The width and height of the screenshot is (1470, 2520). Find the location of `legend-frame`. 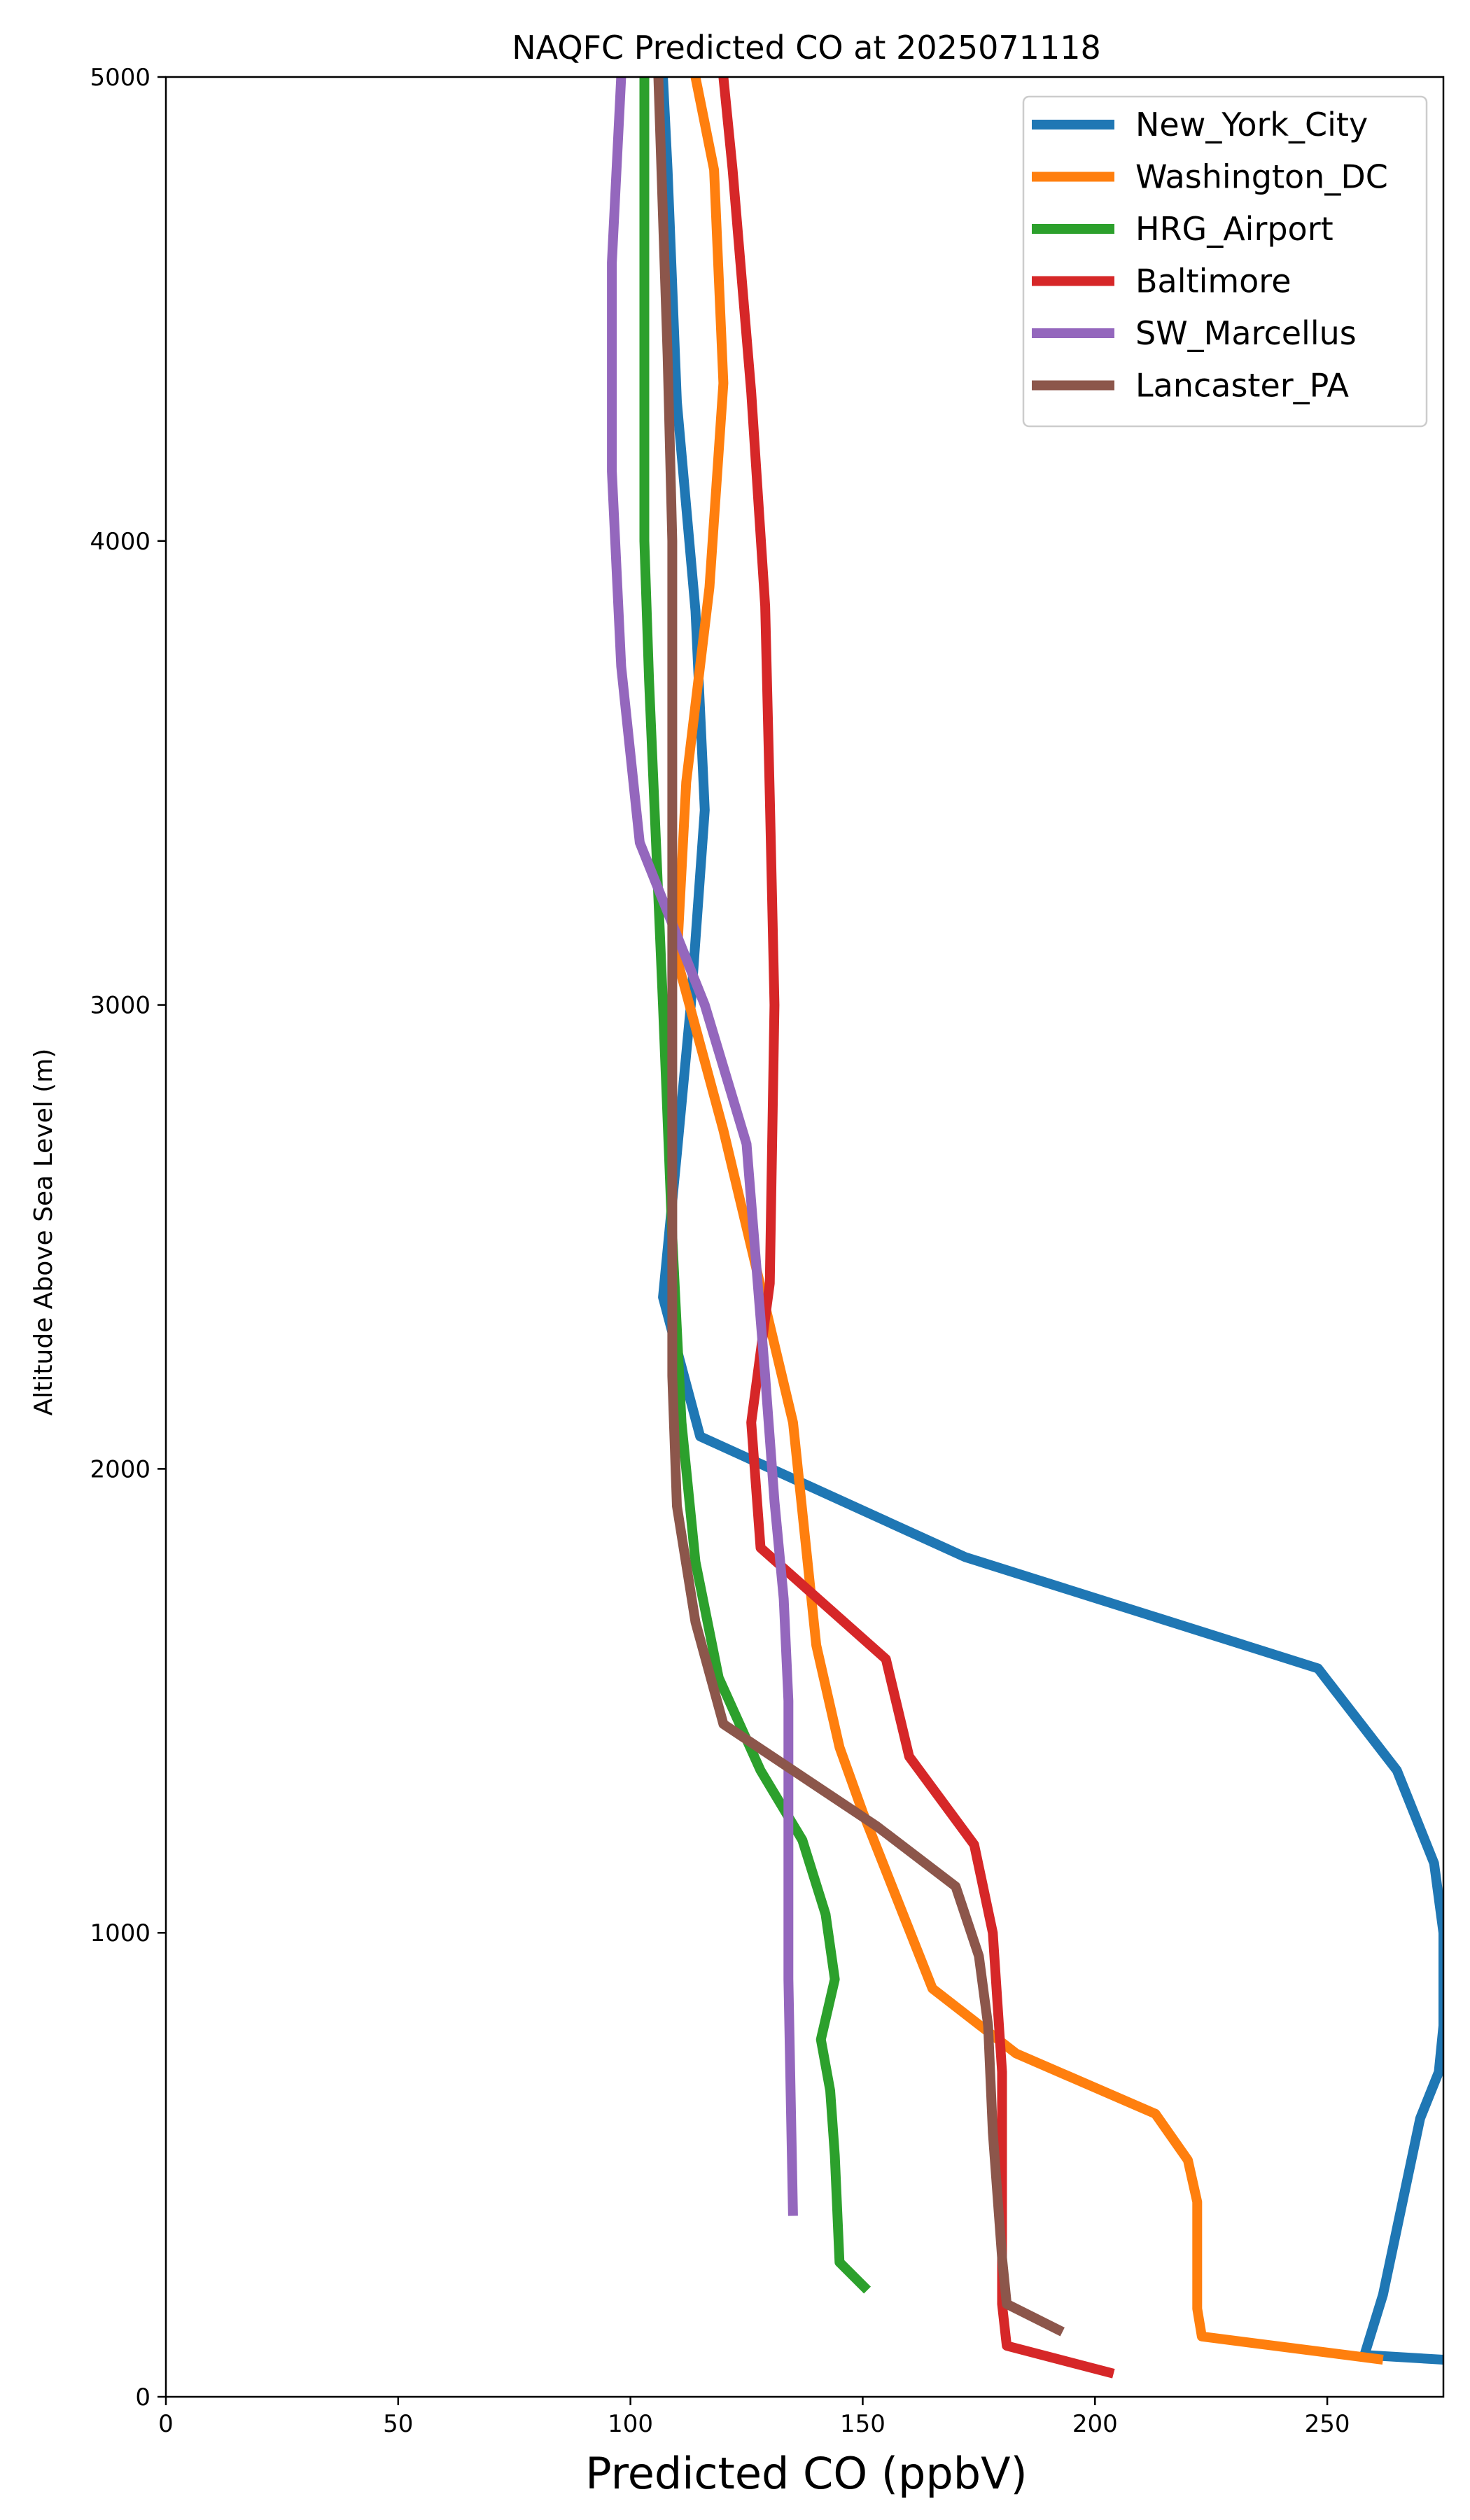

legend-frame is located at coordinates (1225, 261).